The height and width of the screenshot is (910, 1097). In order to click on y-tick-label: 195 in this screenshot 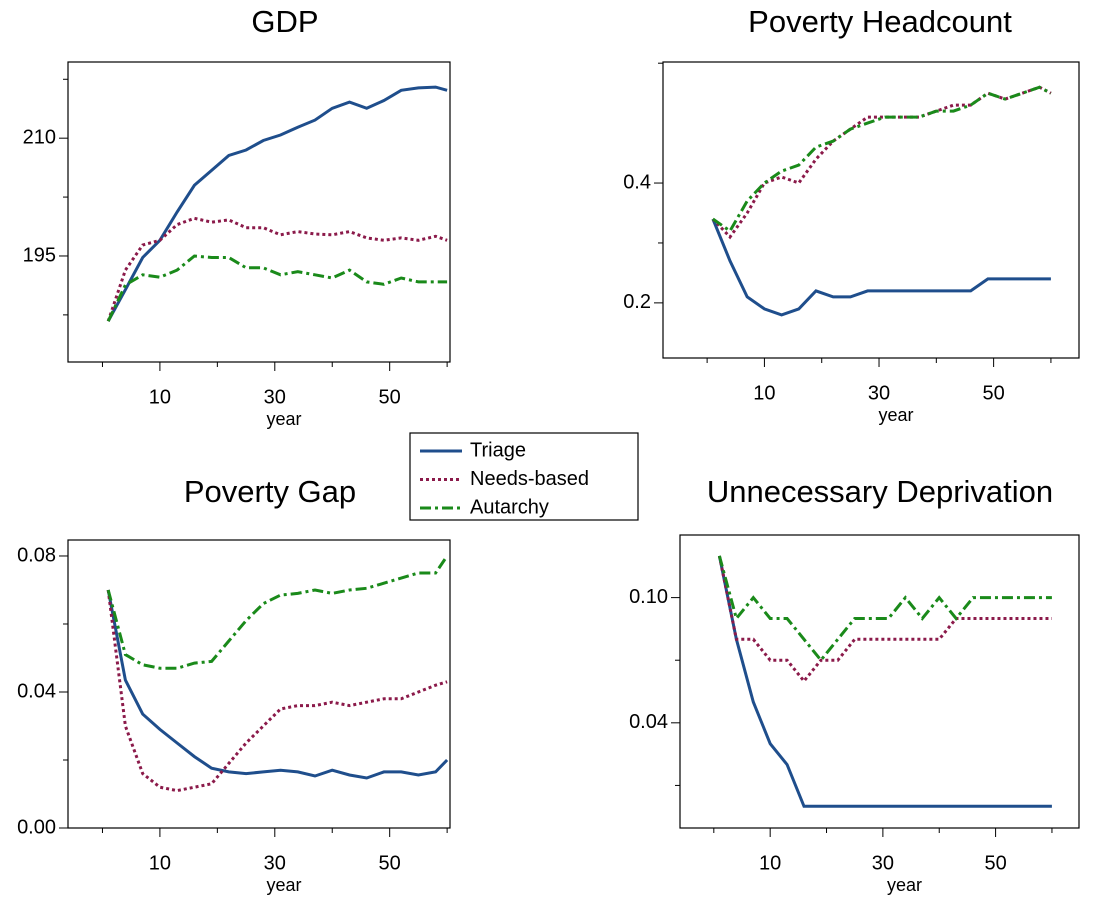, I will do `click(39, 255)`.